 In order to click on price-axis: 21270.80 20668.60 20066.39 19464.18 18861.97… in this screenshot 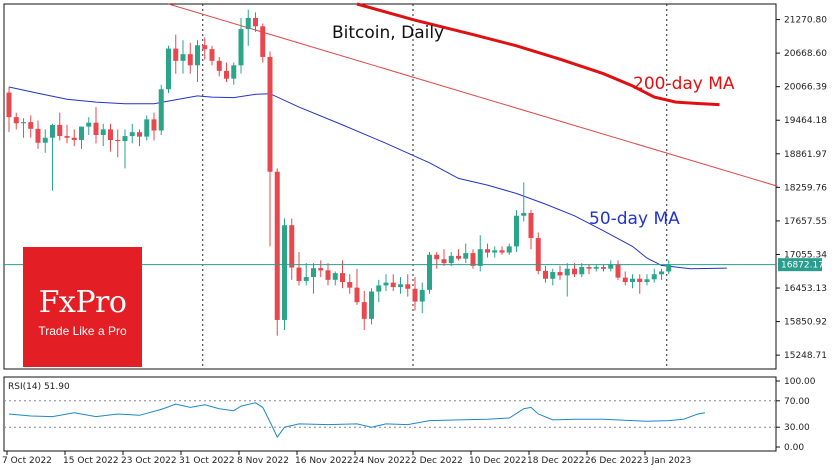, I will do `click(801, 188)`.